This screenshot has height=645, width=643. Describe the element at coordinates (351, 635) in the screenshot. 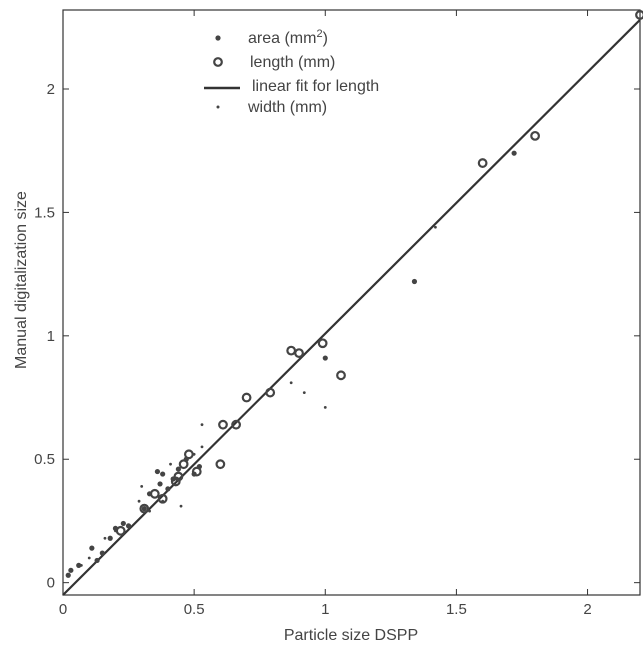

I see `x-axis-label: Particle size DSPP` at that location.